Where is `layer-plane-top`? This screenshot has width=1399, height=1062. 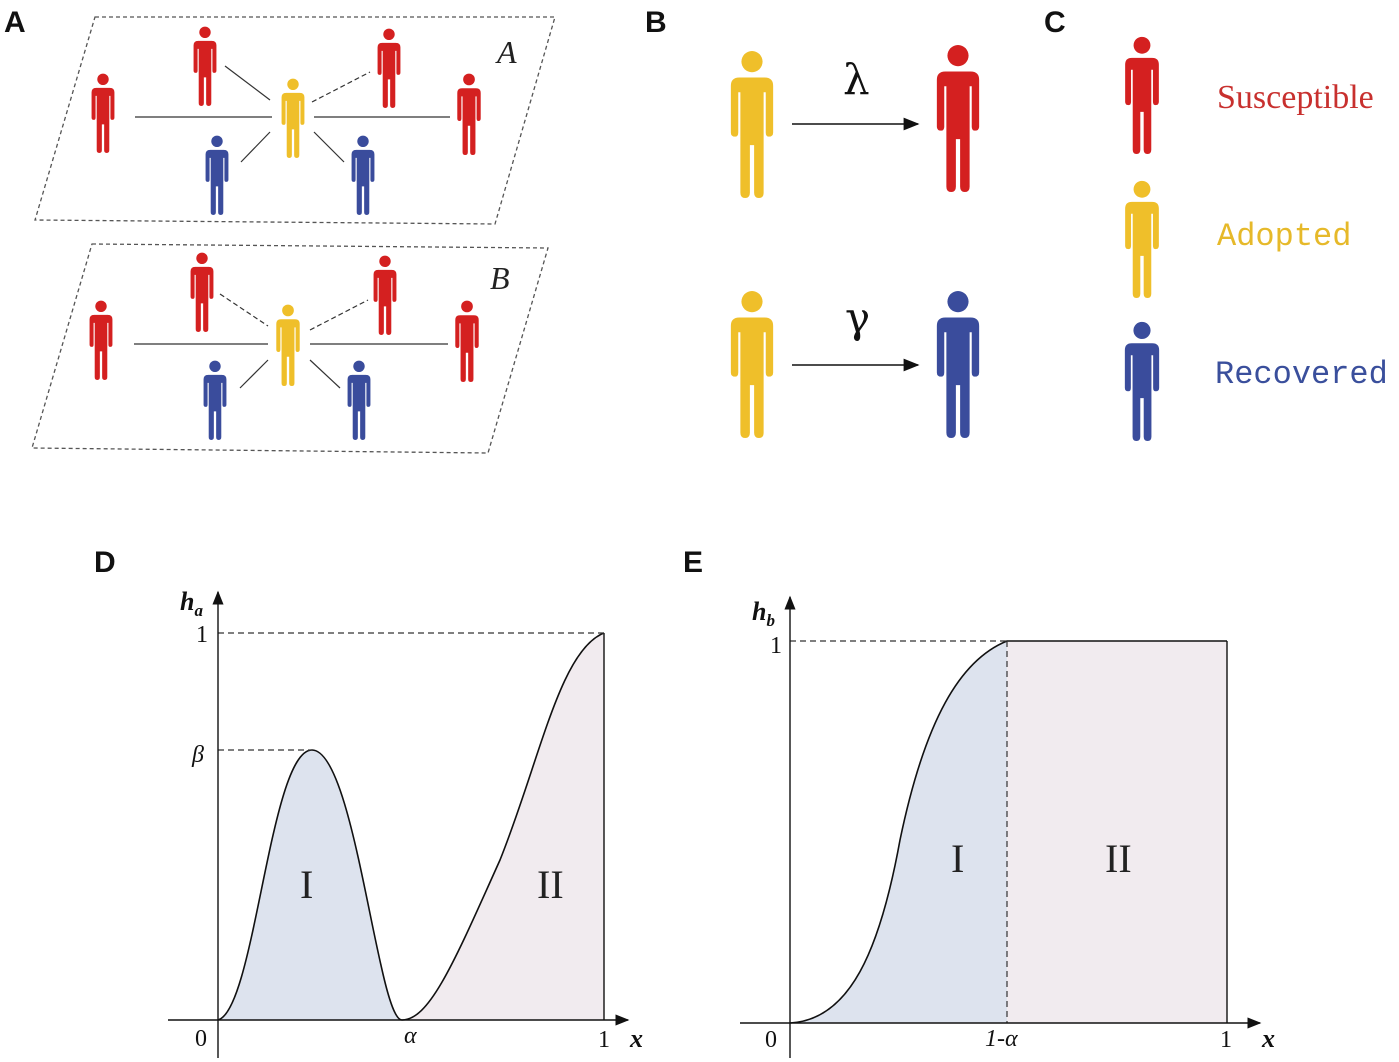
layer-plane-top is located at coordinates (295, 120).